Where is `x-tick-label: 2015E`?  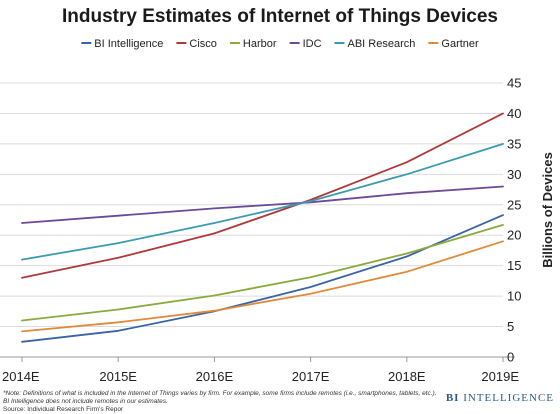
x-tick-label: 2015E is located at coordinates (118, 376).